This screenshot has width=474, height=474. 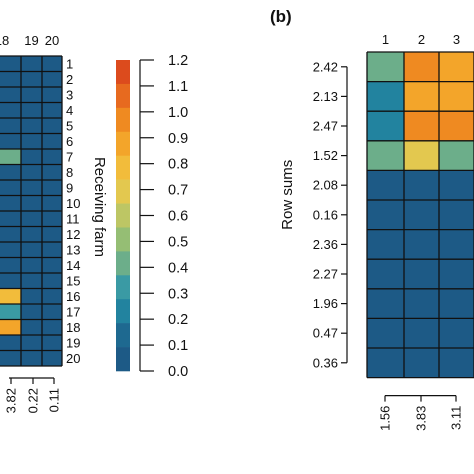 I want to click on left-cell-r16-c18, so click(x=10, y=296).